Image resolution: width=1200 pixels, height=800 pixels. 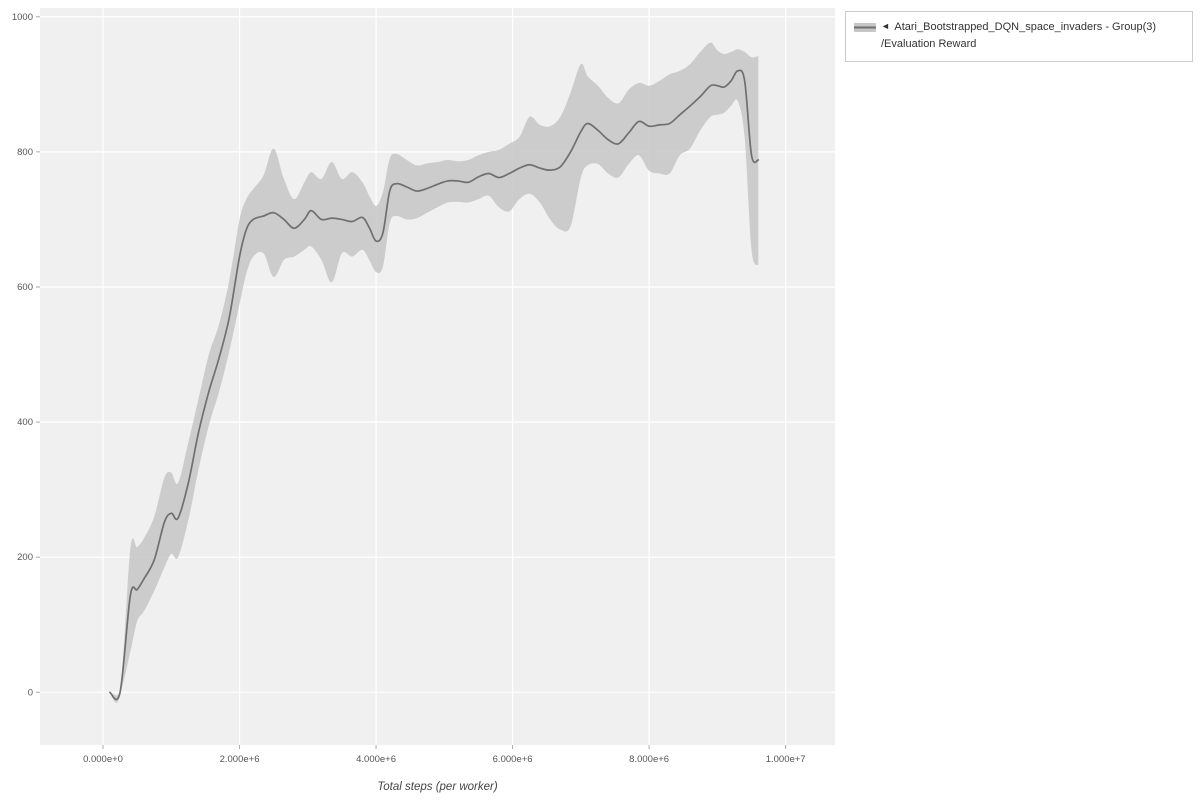 I want to click on x-tick-label: 1.000e+7, so click(x=786, y=759).